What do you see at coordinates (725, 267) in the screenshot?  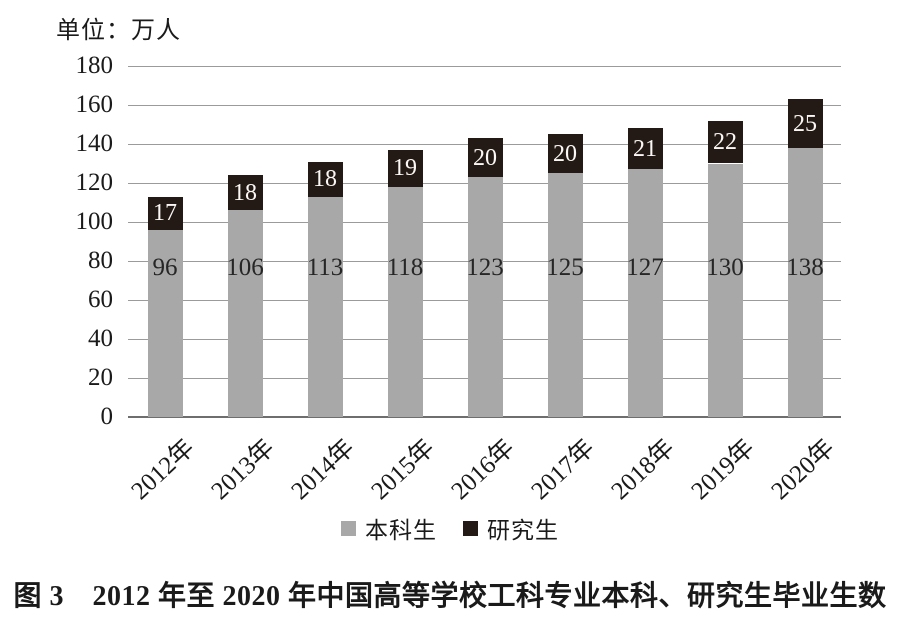 I see `undergraduate-value-label: 130` at bounding box center [725, 267].